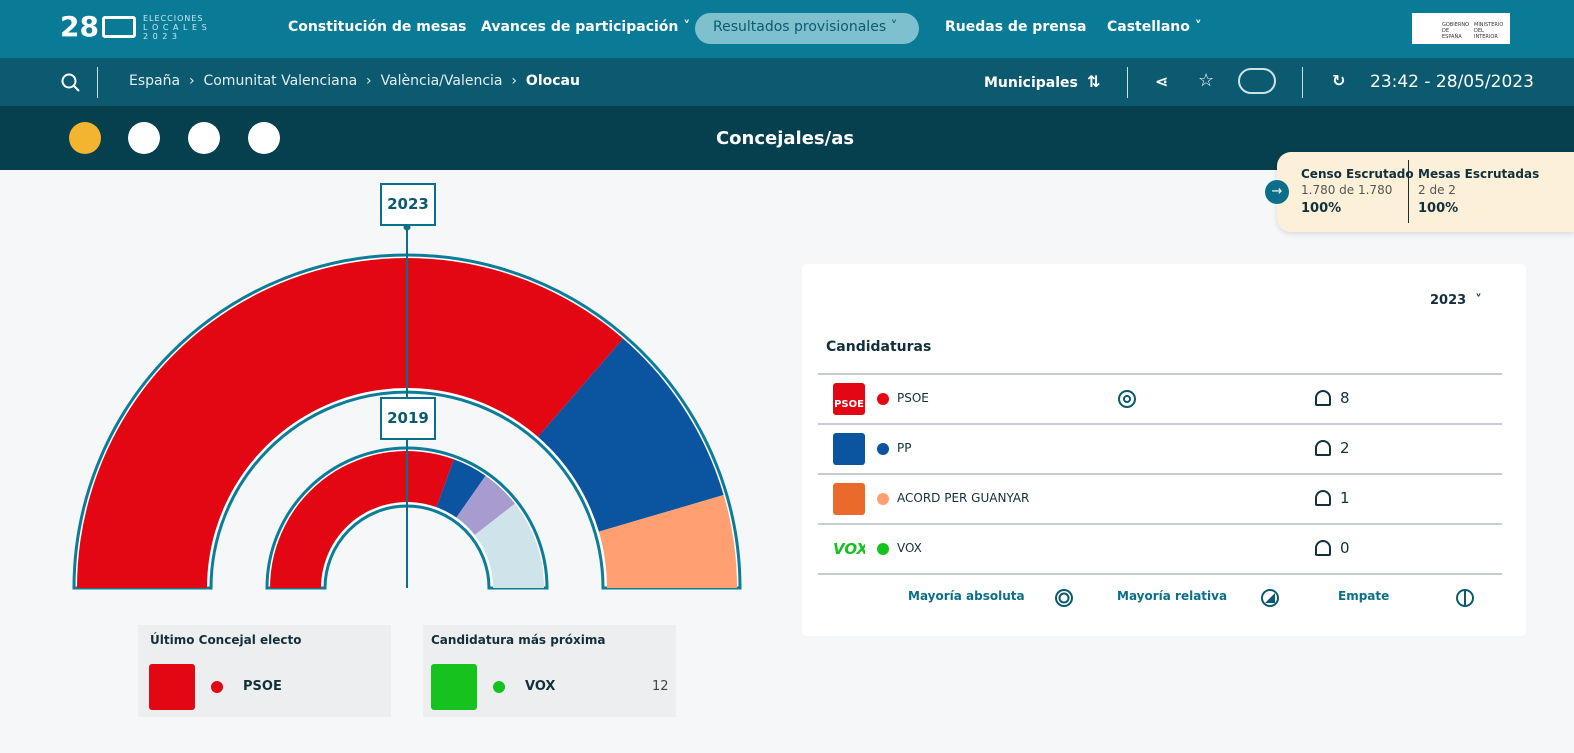  Describe the element at coordinates (1489, 31) in the screenshot. I see `ministry-text: MINISTERIO DEL INTERIOR` at that location.